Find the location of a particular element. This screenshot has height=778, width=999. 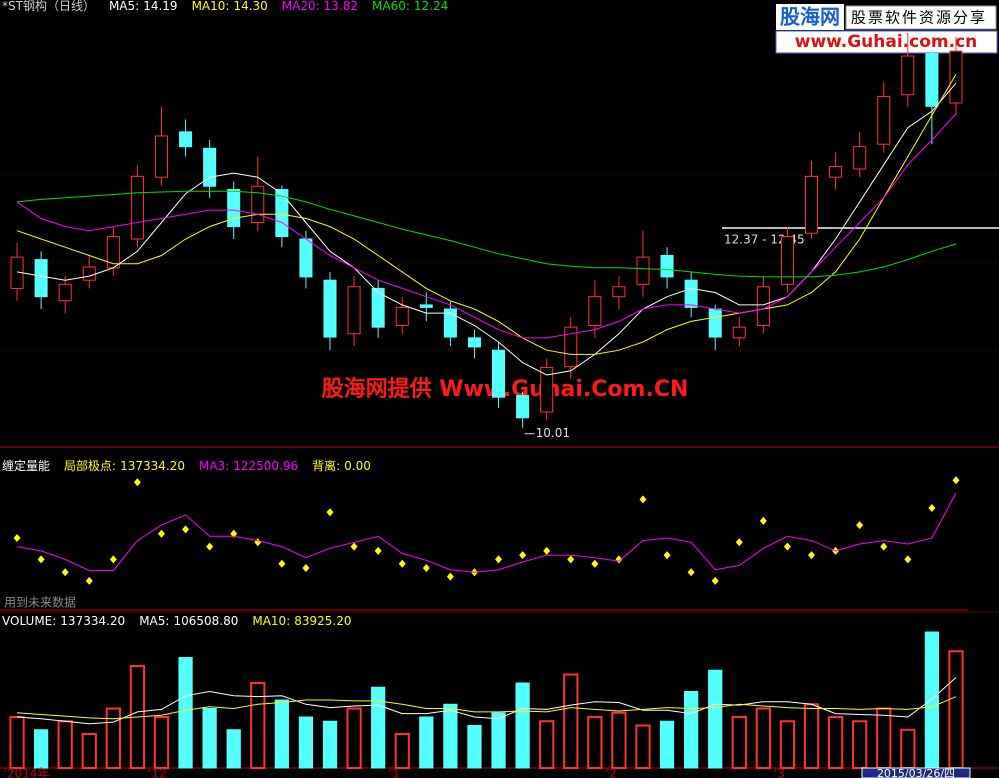

panel-header: 缠定量能 局部极点: 137334.20 MA3: 122500.96 背离: 0.00 is located at coordinates (186, 465).